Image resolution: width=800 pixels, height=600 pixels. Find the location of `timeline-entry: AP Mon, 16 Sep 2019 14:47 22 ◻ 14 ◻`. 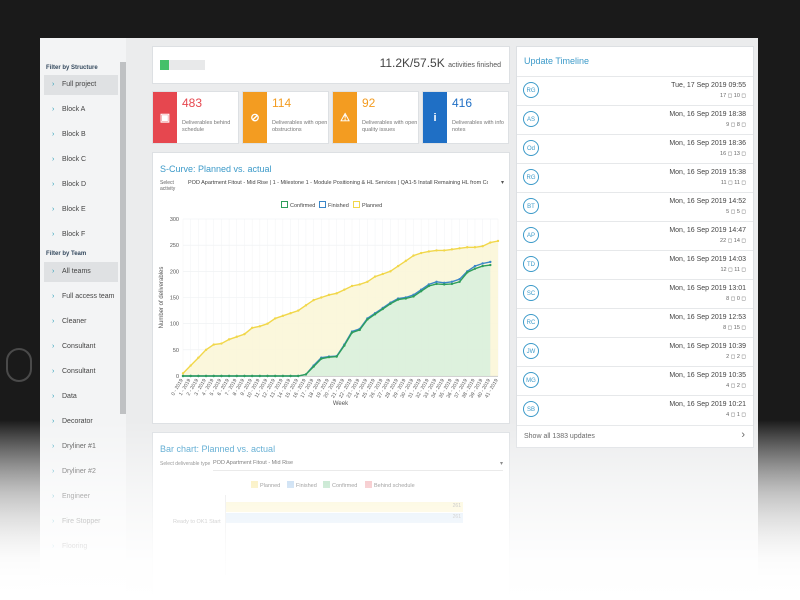

timeline-entry: AP Mon, 16 Sep 2019 14:47 22 ◻ 14 ◻ is located at coordinates (635, 236).